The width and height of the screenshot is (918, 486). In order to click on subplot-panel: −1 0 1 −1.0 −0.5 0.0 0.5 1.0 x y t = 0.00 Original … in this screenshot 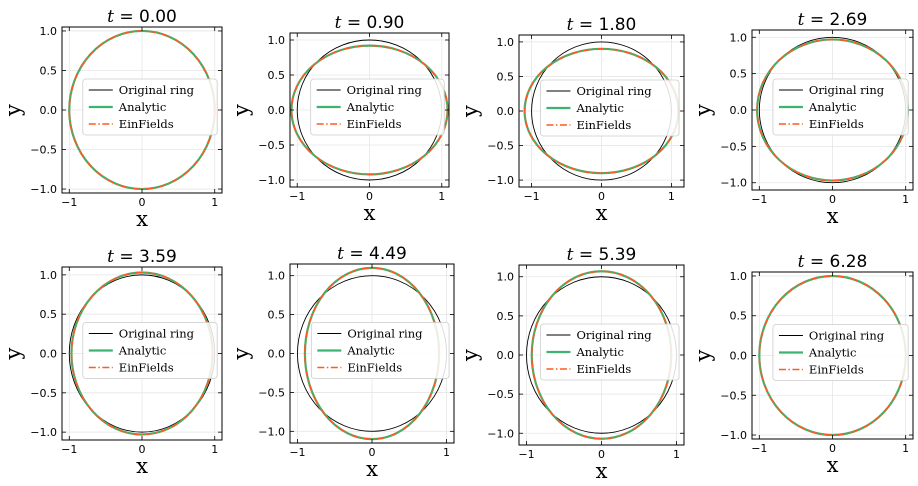, I will do `click(112, 119)`.